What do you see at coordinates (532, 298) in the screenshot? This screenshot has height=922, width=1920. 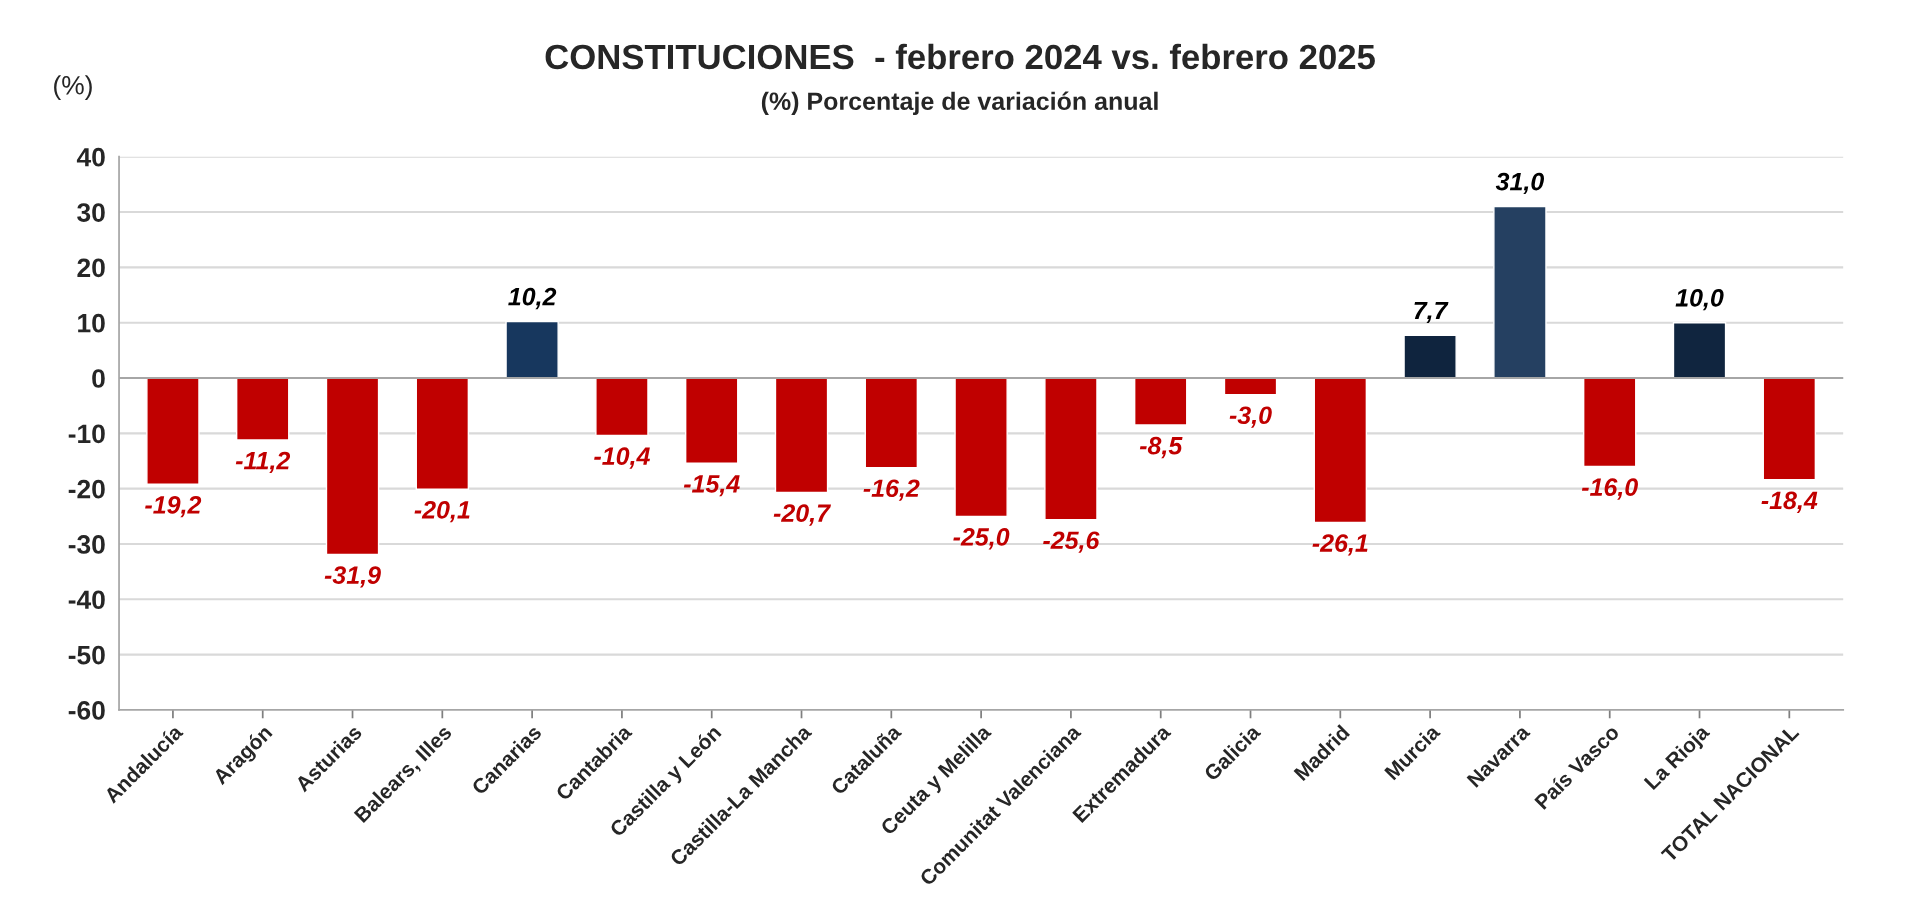 I see `data-label: 10,2` at bounding box center [532, 298].